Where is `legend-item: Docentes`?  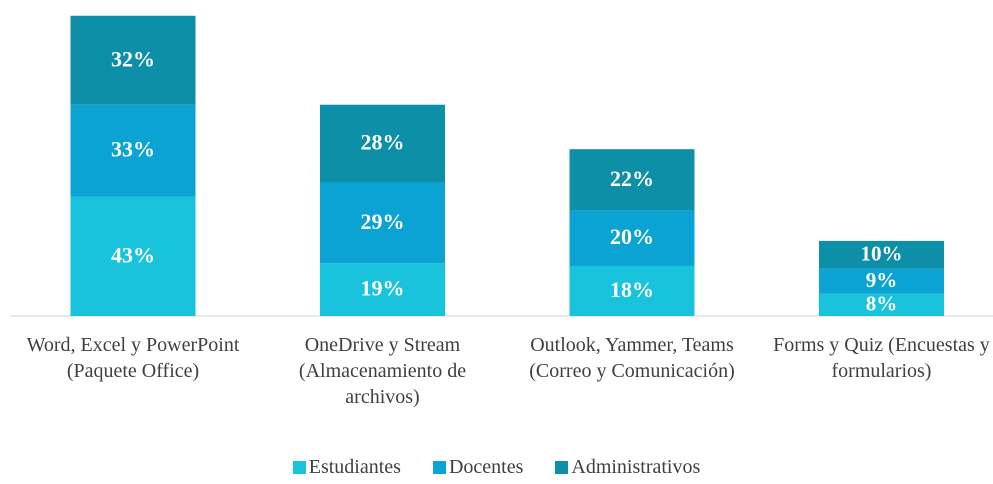 legend-item: Docentes is located at coordinates (478, 467).